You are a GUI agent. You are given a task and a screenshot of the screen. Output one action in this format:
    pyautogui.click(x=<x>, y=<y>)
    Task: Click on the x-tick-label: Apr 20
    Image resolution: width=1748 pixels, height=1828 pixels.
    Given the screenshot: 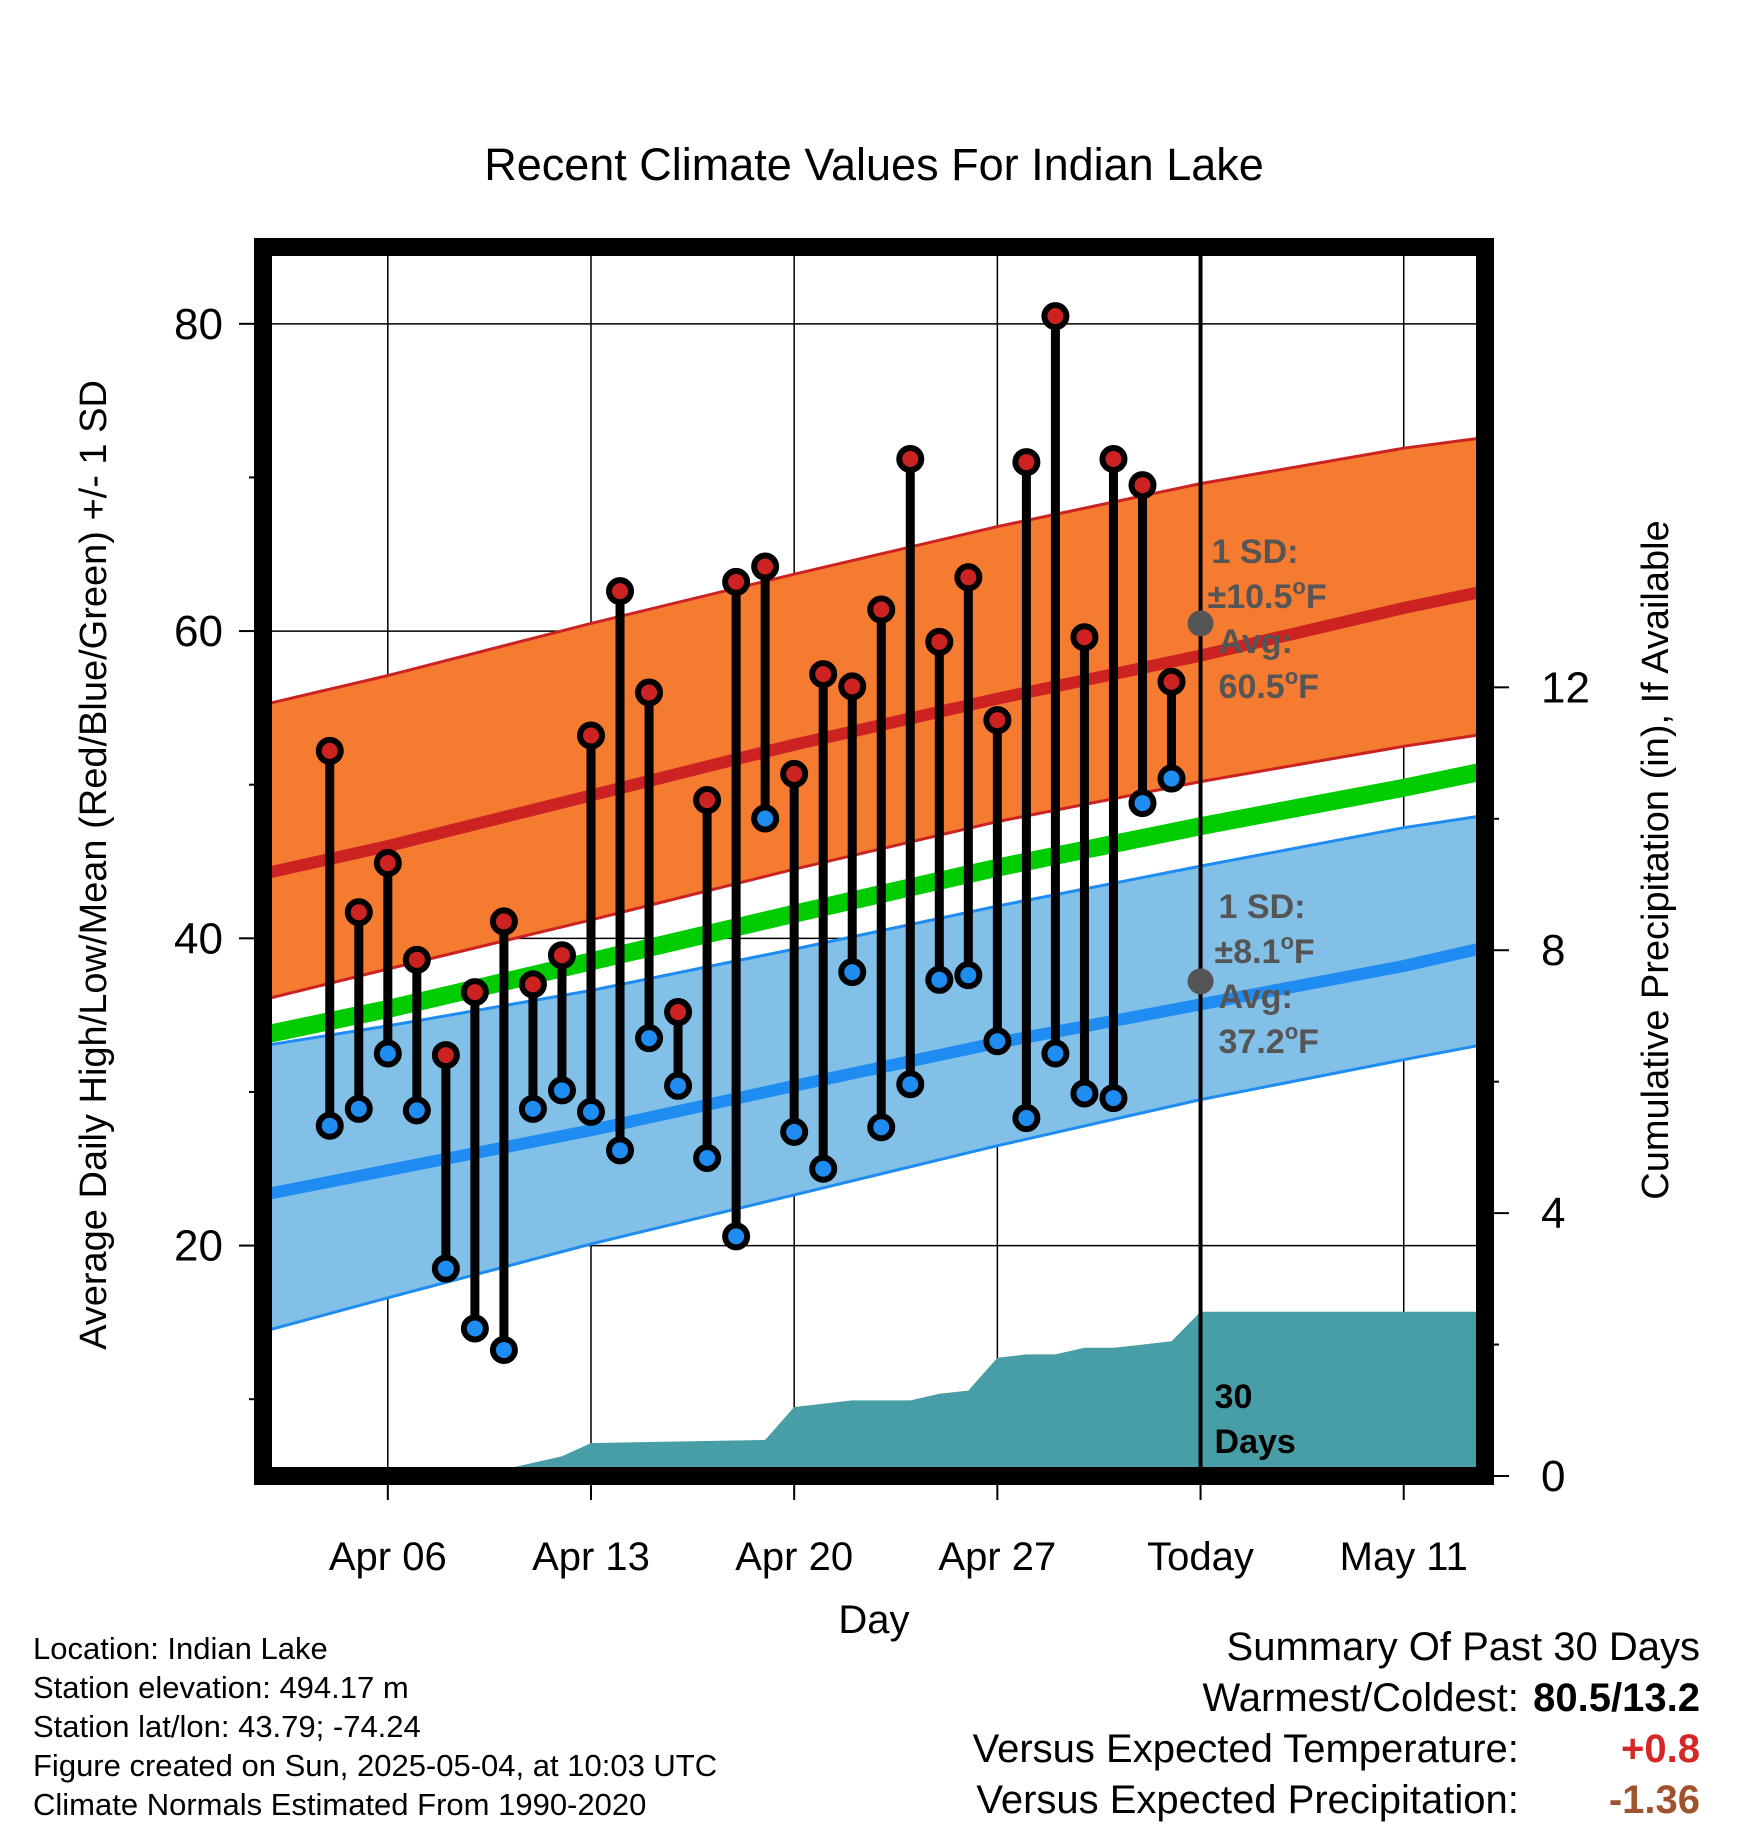 What is the action you would take?
    pyautogui.click(x=794, y=1557)
    